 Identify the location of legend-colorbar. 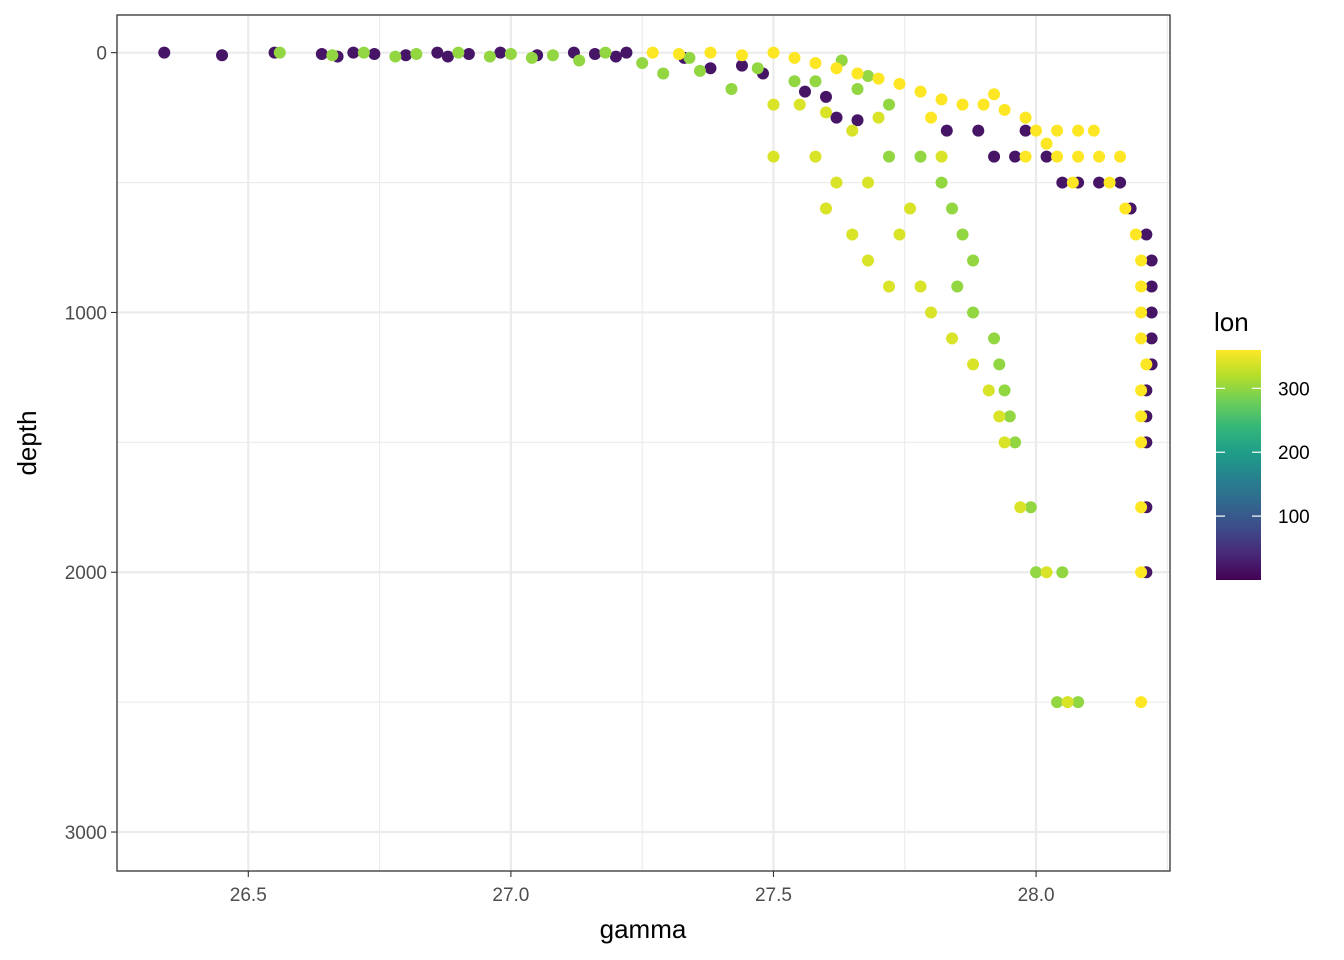
(1238, 465).